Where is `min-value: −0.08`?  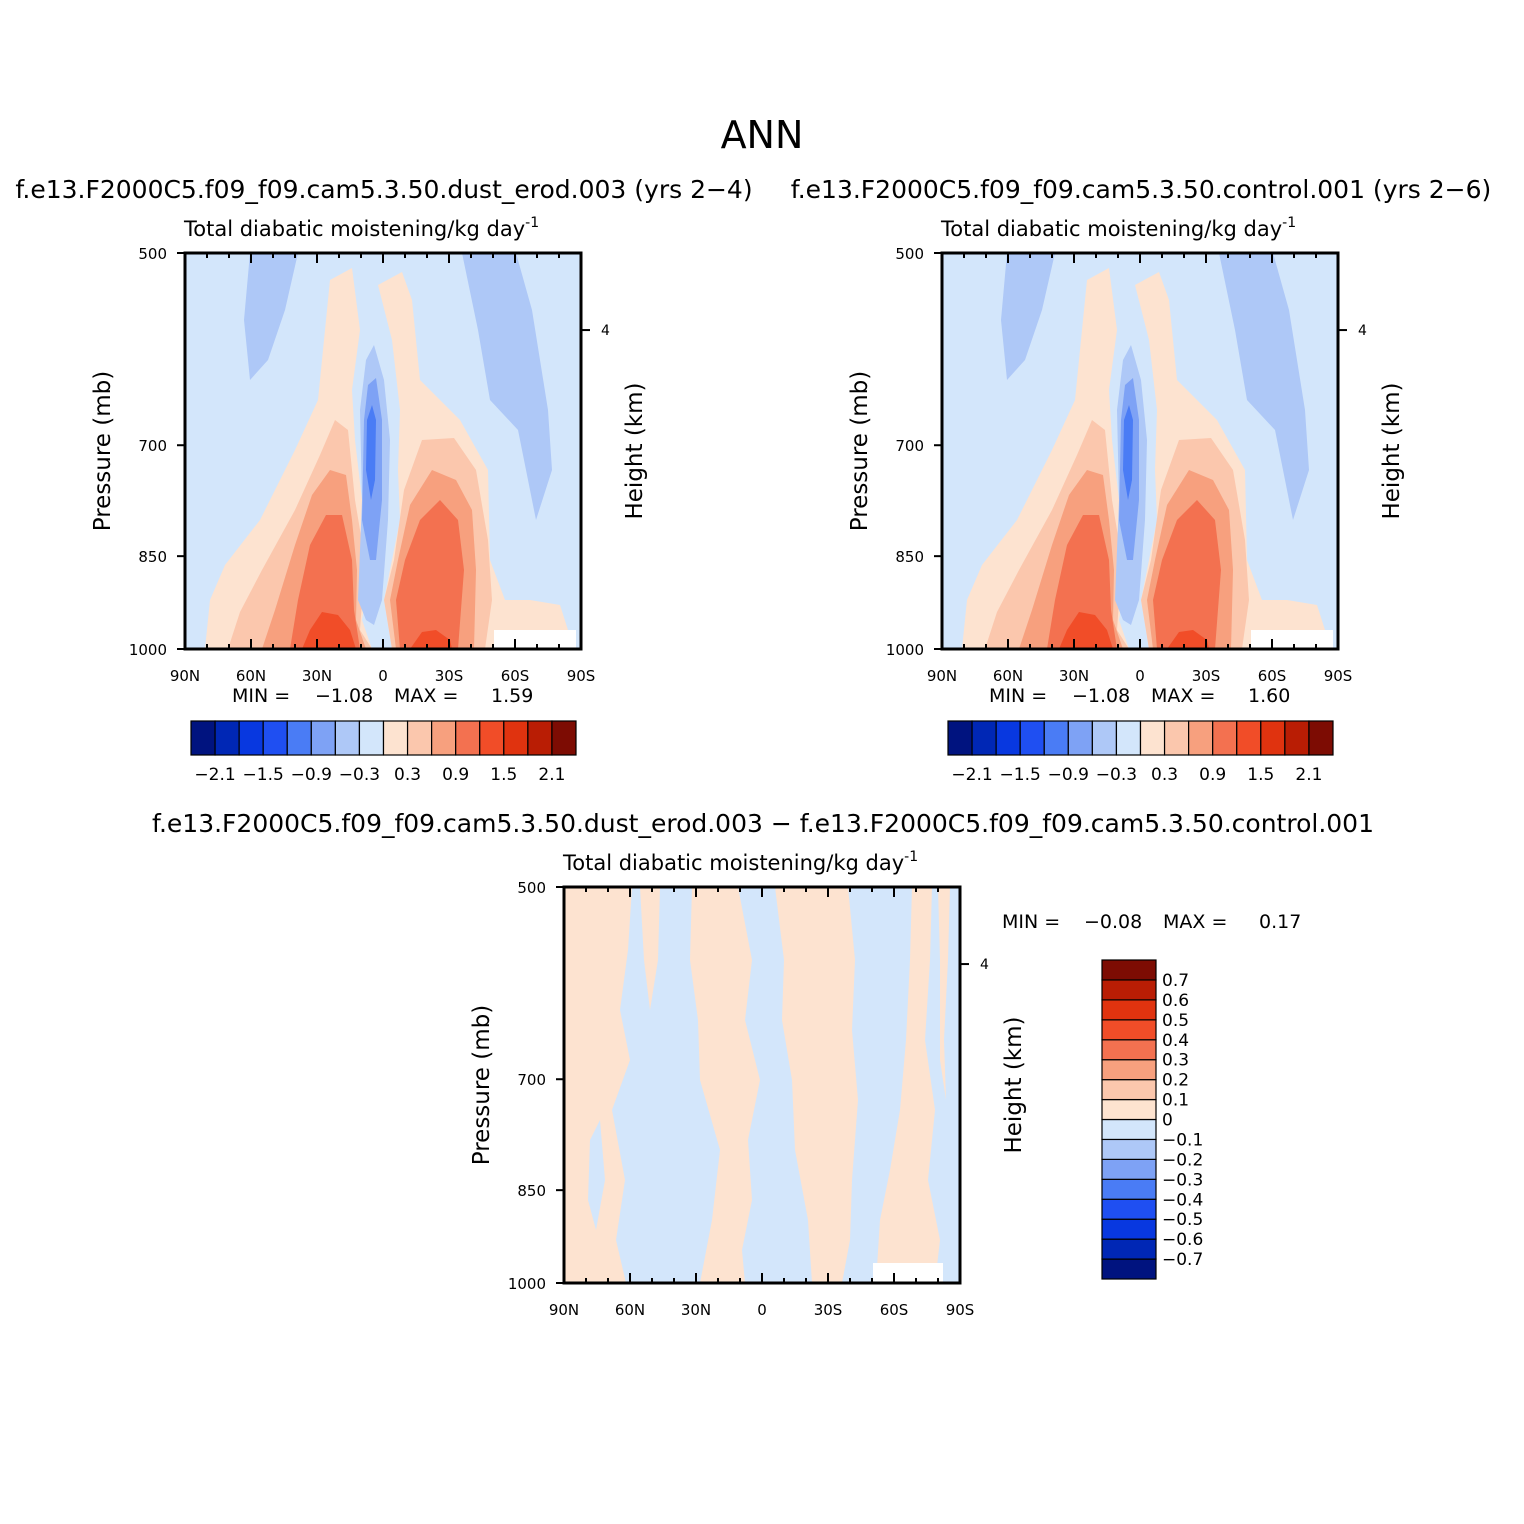 min-value: −0.08 is located at coordinates (1113, 922).